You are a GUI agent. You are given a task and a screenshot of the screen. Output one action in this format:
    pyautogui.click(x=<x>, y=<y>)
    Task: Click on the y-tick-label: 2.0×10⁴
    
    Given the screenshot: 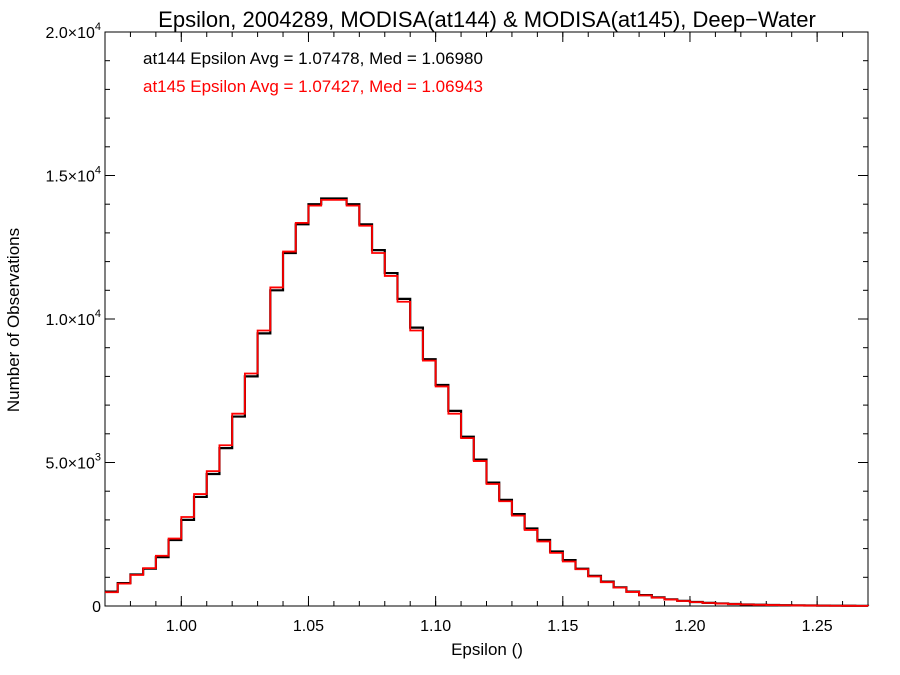 What is the action you would take?
    pyautogui.click(x=73, y=31)
    